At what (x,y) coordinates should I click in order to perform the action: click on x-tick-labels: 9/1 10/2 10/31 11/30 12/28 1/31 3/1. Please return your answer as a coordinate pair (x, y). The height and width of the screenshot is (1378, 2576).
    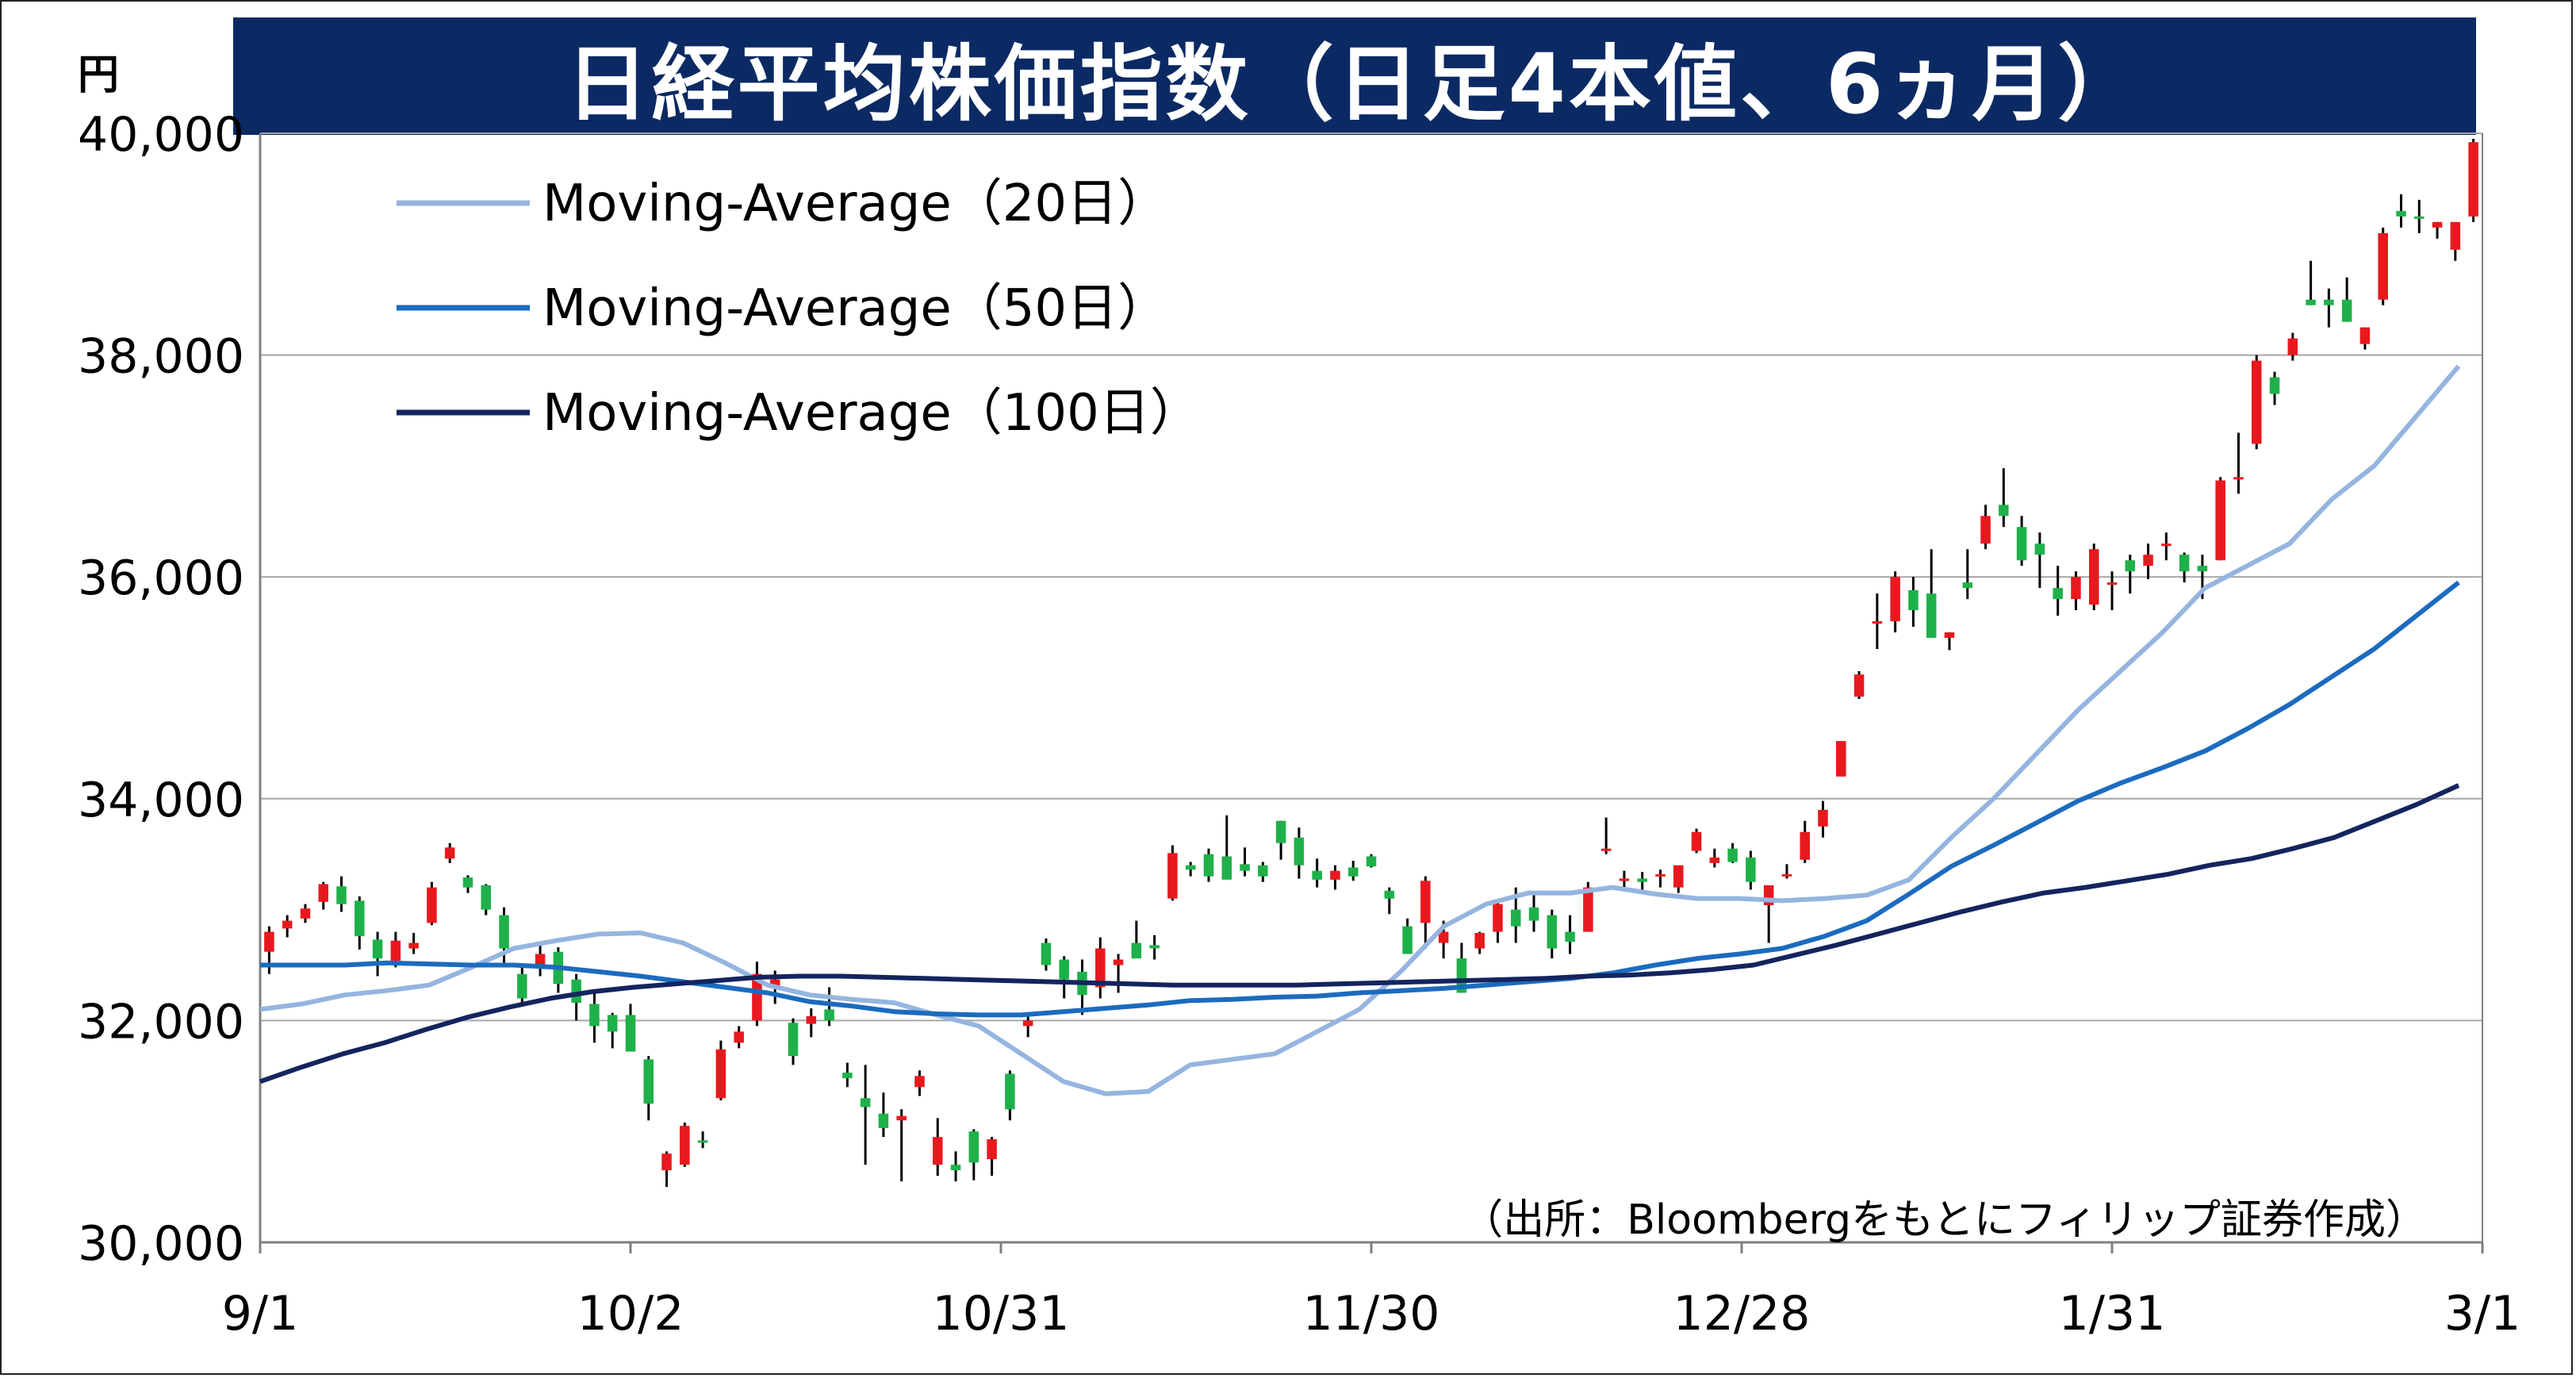
    Looking at the image, I should click on (1371, 1314).